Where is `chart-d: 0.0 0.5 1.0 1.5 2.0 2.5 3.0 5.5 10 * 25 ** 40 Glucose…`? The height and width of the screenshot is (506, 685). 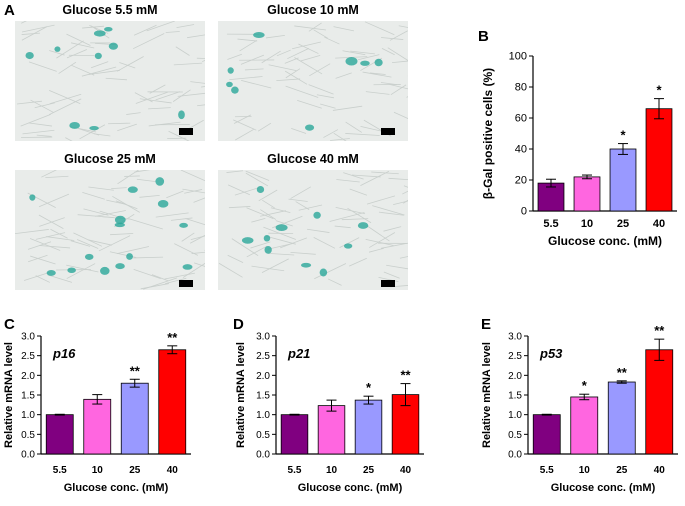 chart-d: 0.0 0.5 1.0 1.5 2.0 2.5 3.0 5.5 10 * 25 ** 40 Glucose… is located at coordinates (329, 413).